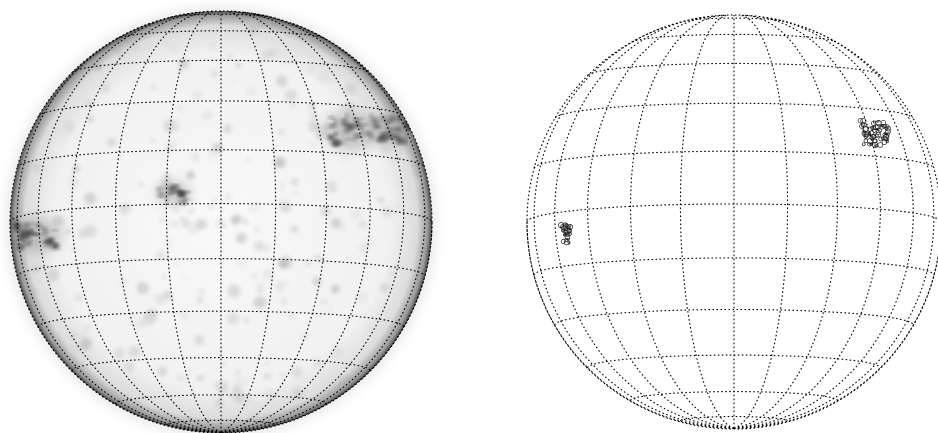  I want to click on contour-cluster-northwest, so click(874, 133).